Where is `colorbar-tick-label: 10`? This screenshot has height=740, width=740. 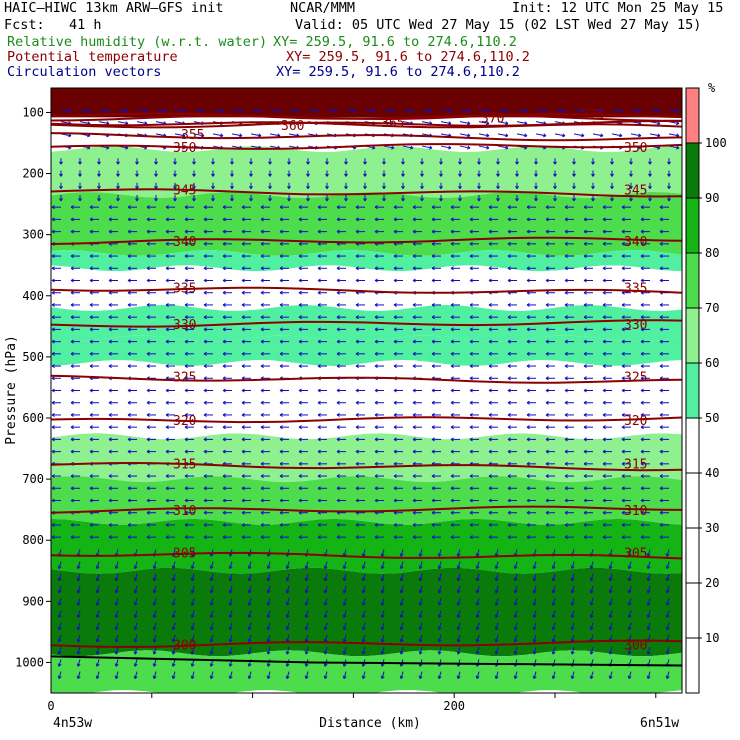
colorbar-tick-label: 10 is located at coordinates (712, 638).